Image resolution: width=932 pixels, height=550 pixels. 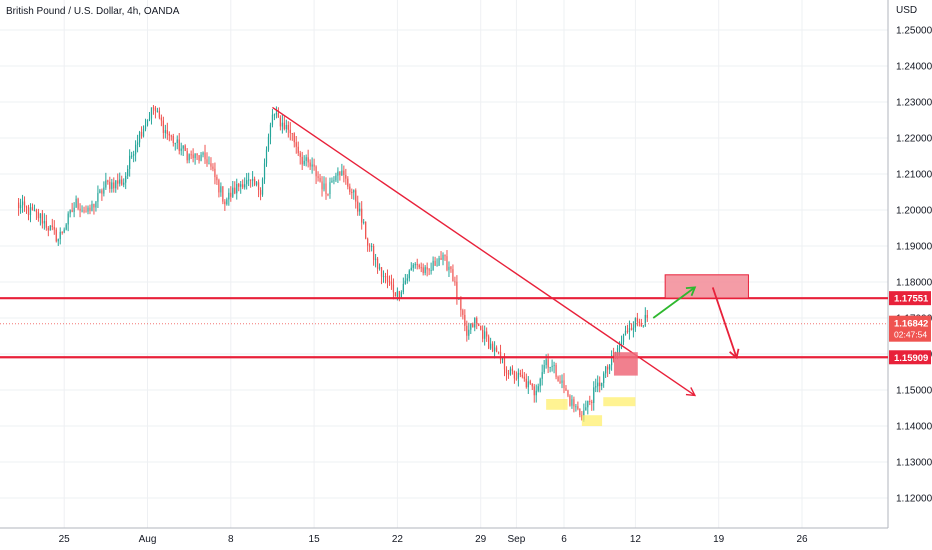 I want to click on x-tick-label: 26, so click(x=802, y=539).